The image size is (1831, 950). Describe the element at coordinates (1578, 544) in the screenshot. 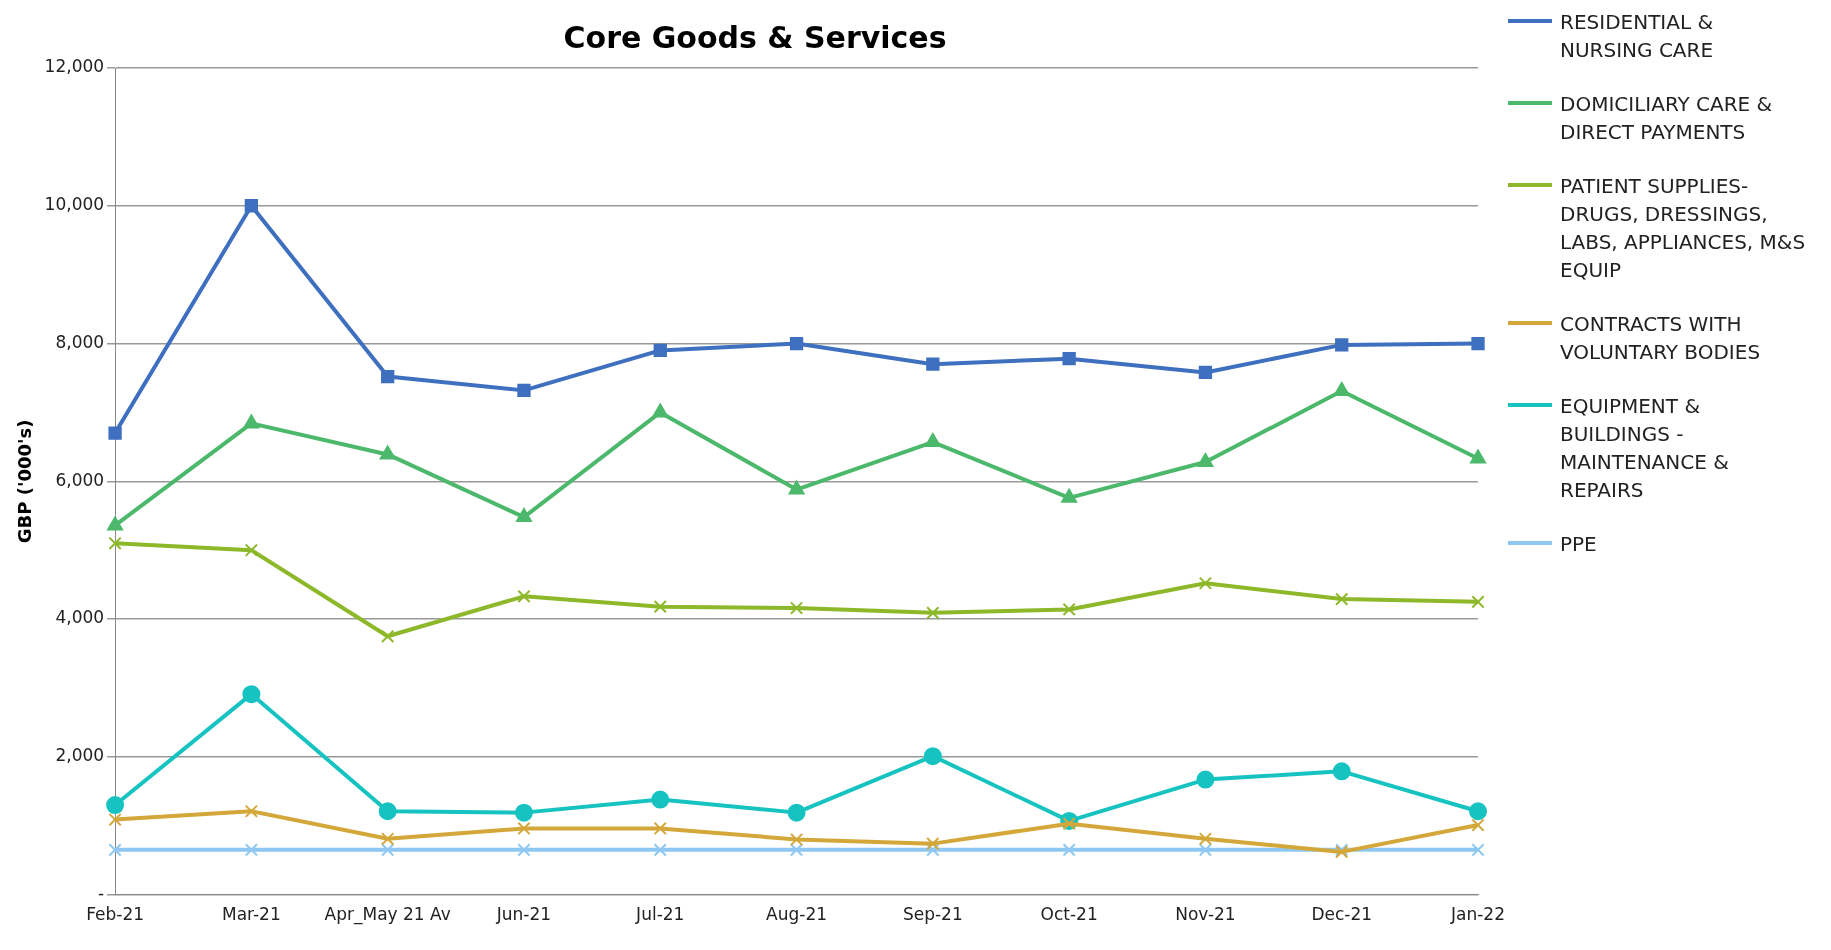

I see `legend-label: PPE` at that location.